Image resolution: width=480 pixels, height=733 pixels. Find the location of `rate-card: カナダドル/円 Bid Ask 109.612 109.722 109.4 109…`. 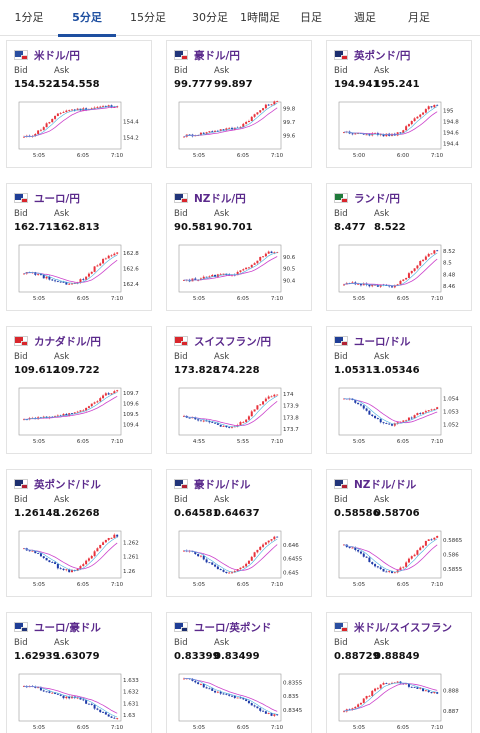

rate-card: カナダドル/円 Bid Ask 109.612 109.722 109.4 109… is located at coordinates (79, 390).